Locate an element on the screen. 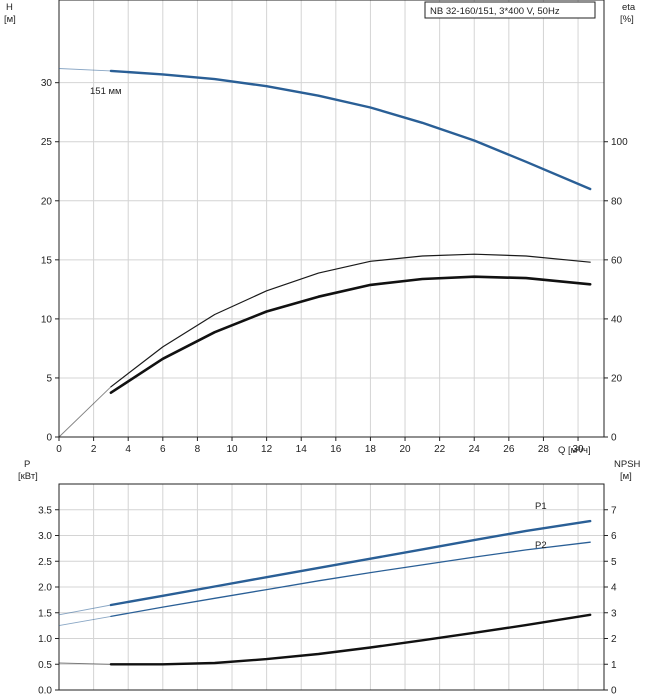 The image size is (658, 700). right-tick-label: 20 is located at coordinates (617, 378).